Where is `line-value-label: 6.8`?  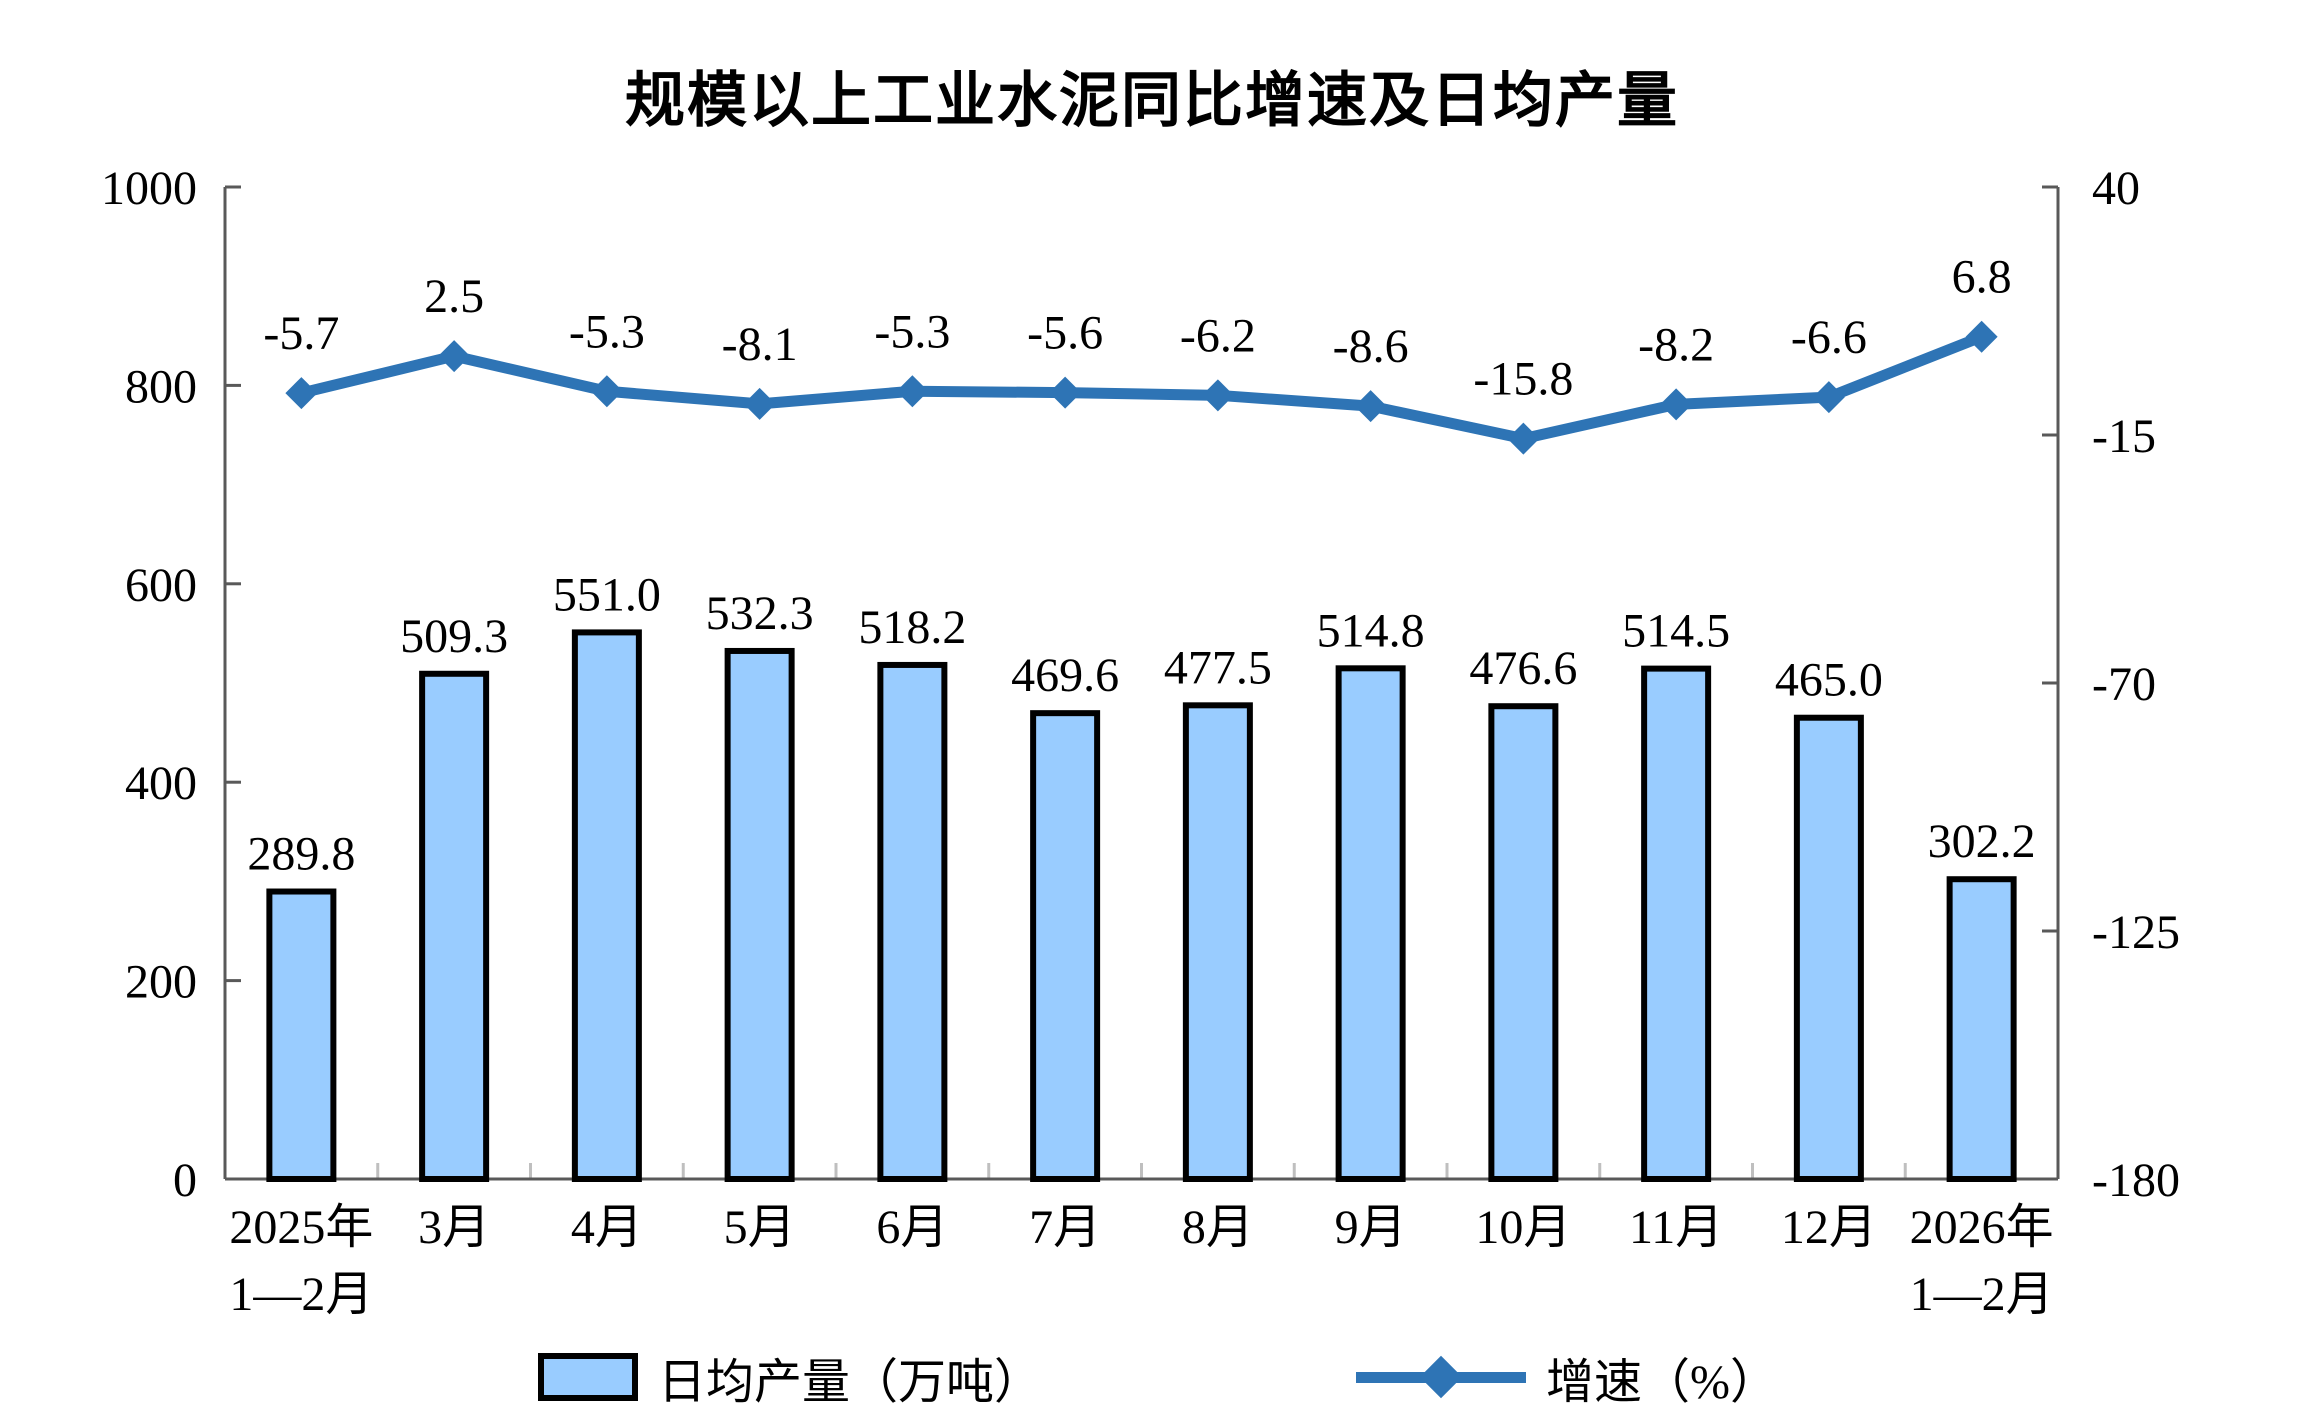
line-value-label: 6.8 is located at coordinates (1982, 277).